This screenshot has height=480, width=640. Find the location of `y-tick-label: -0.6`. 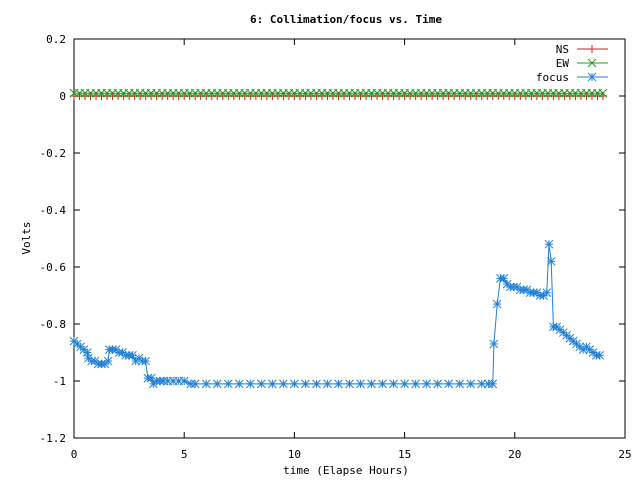

y-tick-label: -0.6 is located at coordinates (53, 267).